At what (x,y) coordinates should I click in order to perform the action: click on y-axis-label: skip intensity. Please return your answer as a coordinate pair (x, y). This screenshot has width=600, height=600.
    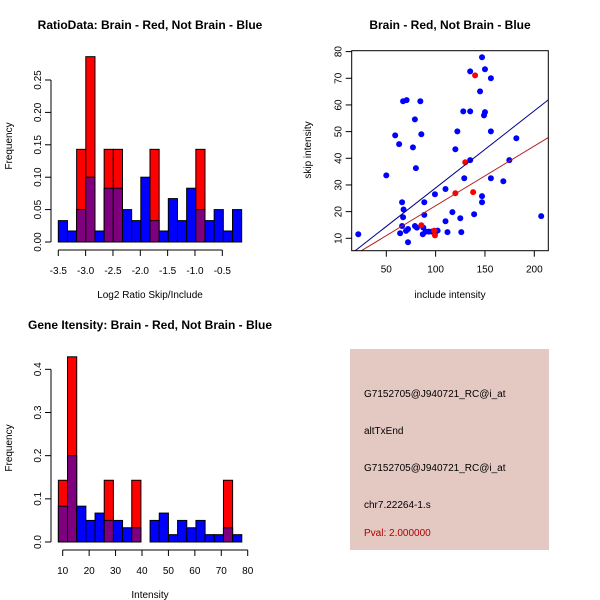
    Looking at the image, I should click on (308, 149).